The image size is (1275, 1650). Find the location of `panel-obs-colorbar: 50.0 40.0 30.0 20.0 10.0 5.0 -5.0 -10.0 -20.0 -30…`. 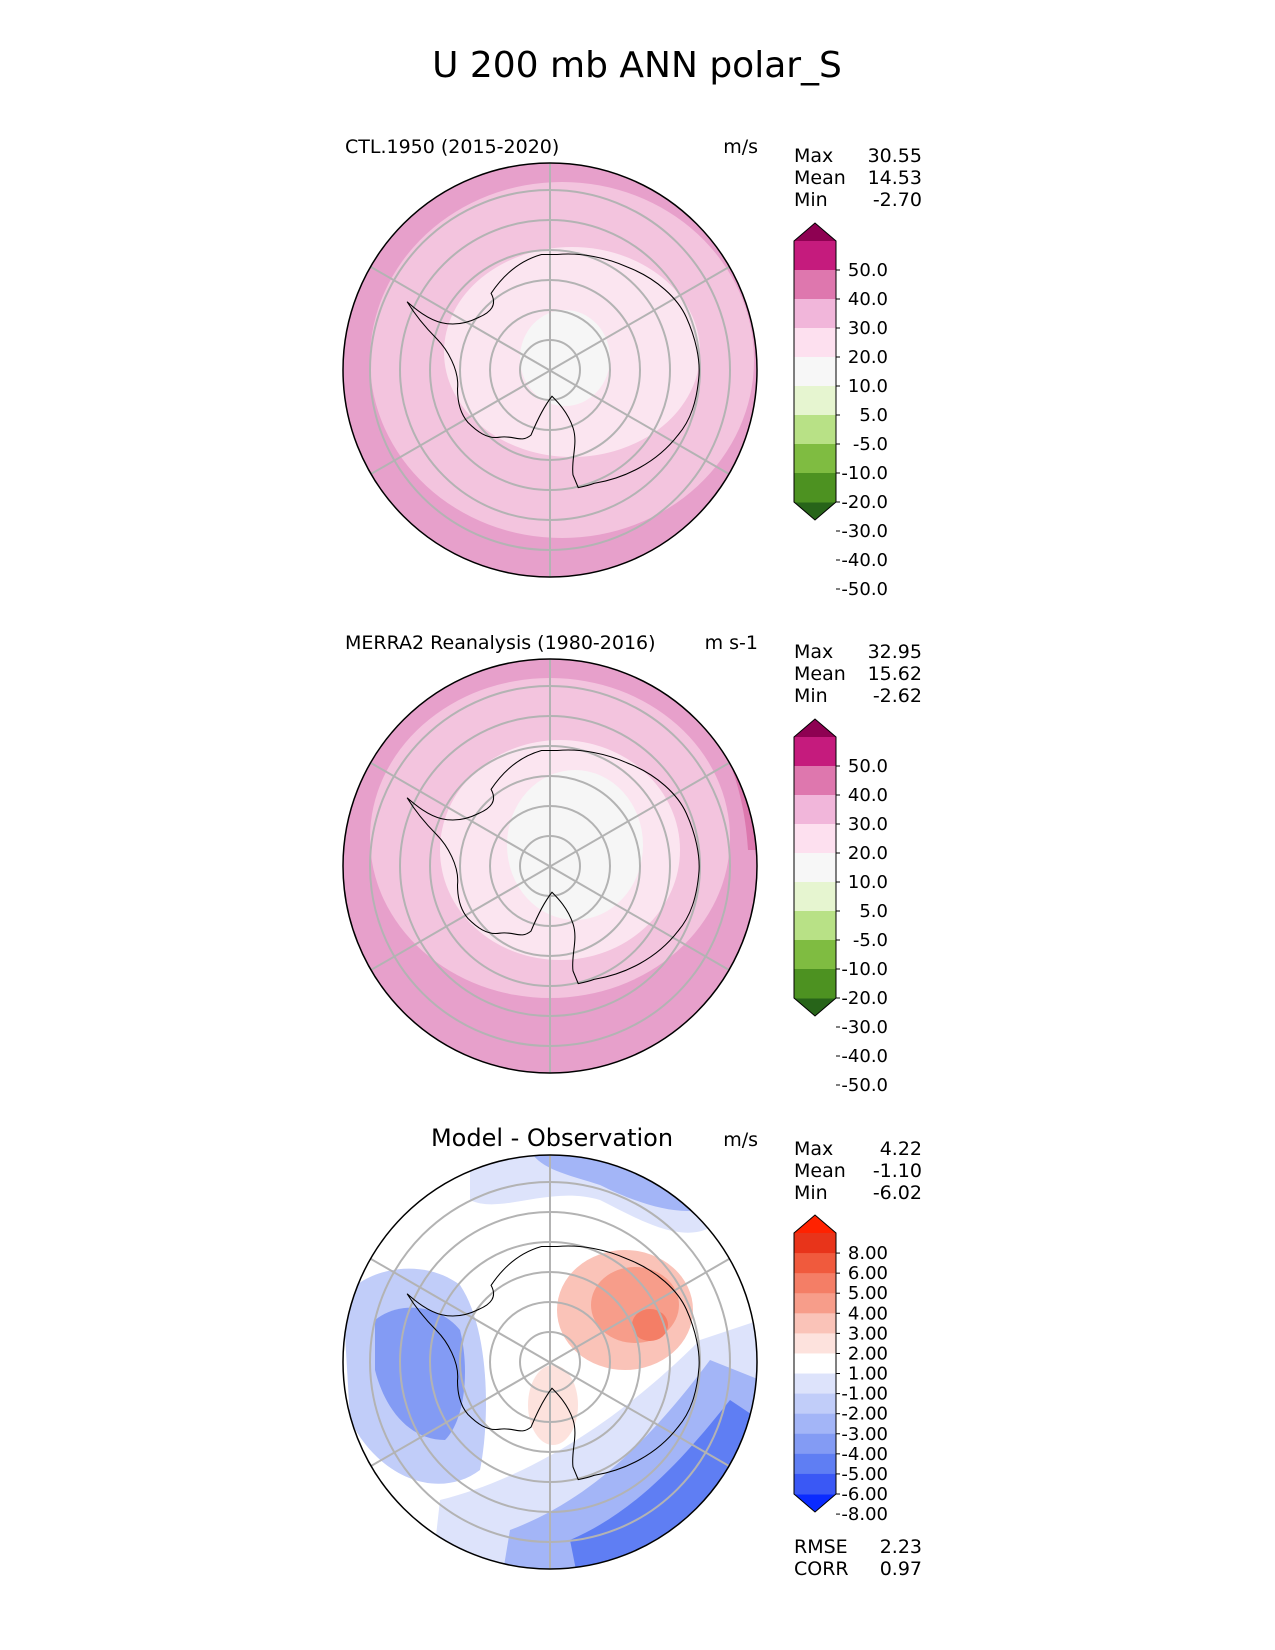

panel-obs-colorbar: 50.0 40.0 30.0 20.0 10.0 5.0 -5.0 -10.0 -20.0 -30… is located at coordinates (840, 907).